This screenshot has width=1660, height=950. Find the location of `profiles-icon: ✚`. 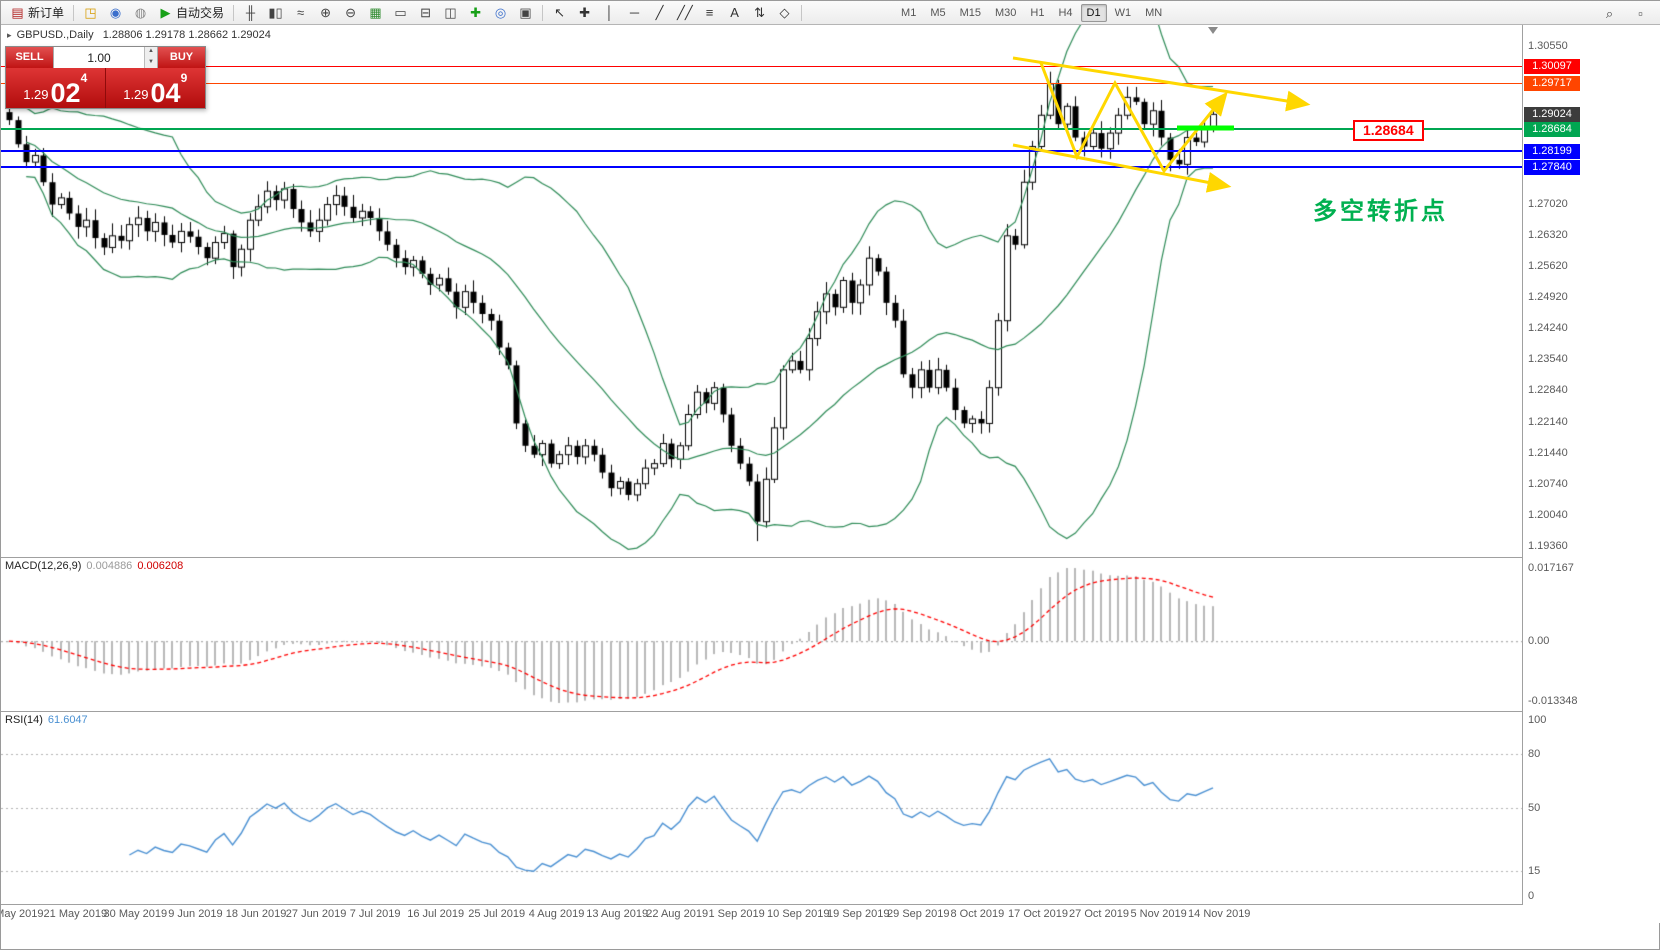

profiles-icon: ✚ is located at coordinates (475, 13).